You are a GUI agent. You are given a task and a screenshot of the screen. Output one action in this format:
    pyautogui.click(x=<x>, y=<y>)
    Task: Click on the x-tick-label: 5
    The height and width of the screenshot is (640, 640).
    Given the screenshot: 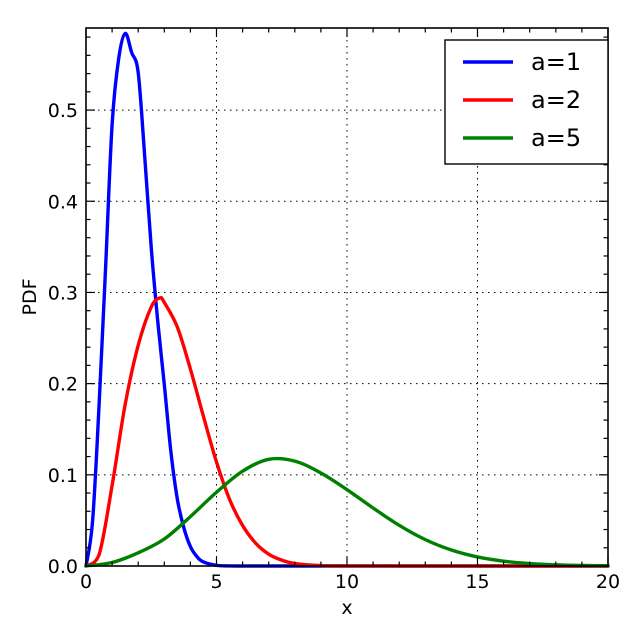 What is the action you would take?
    pyautogui.click(x=216, y=582)
    